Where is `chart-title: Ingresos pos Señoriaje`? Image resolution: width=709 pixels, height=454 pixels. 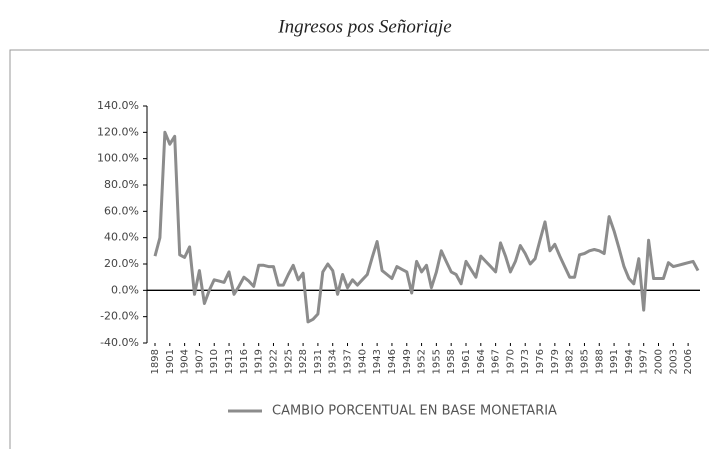
chart-title: Ingresos pos Señoriaje is located at coordinates (364, 26).